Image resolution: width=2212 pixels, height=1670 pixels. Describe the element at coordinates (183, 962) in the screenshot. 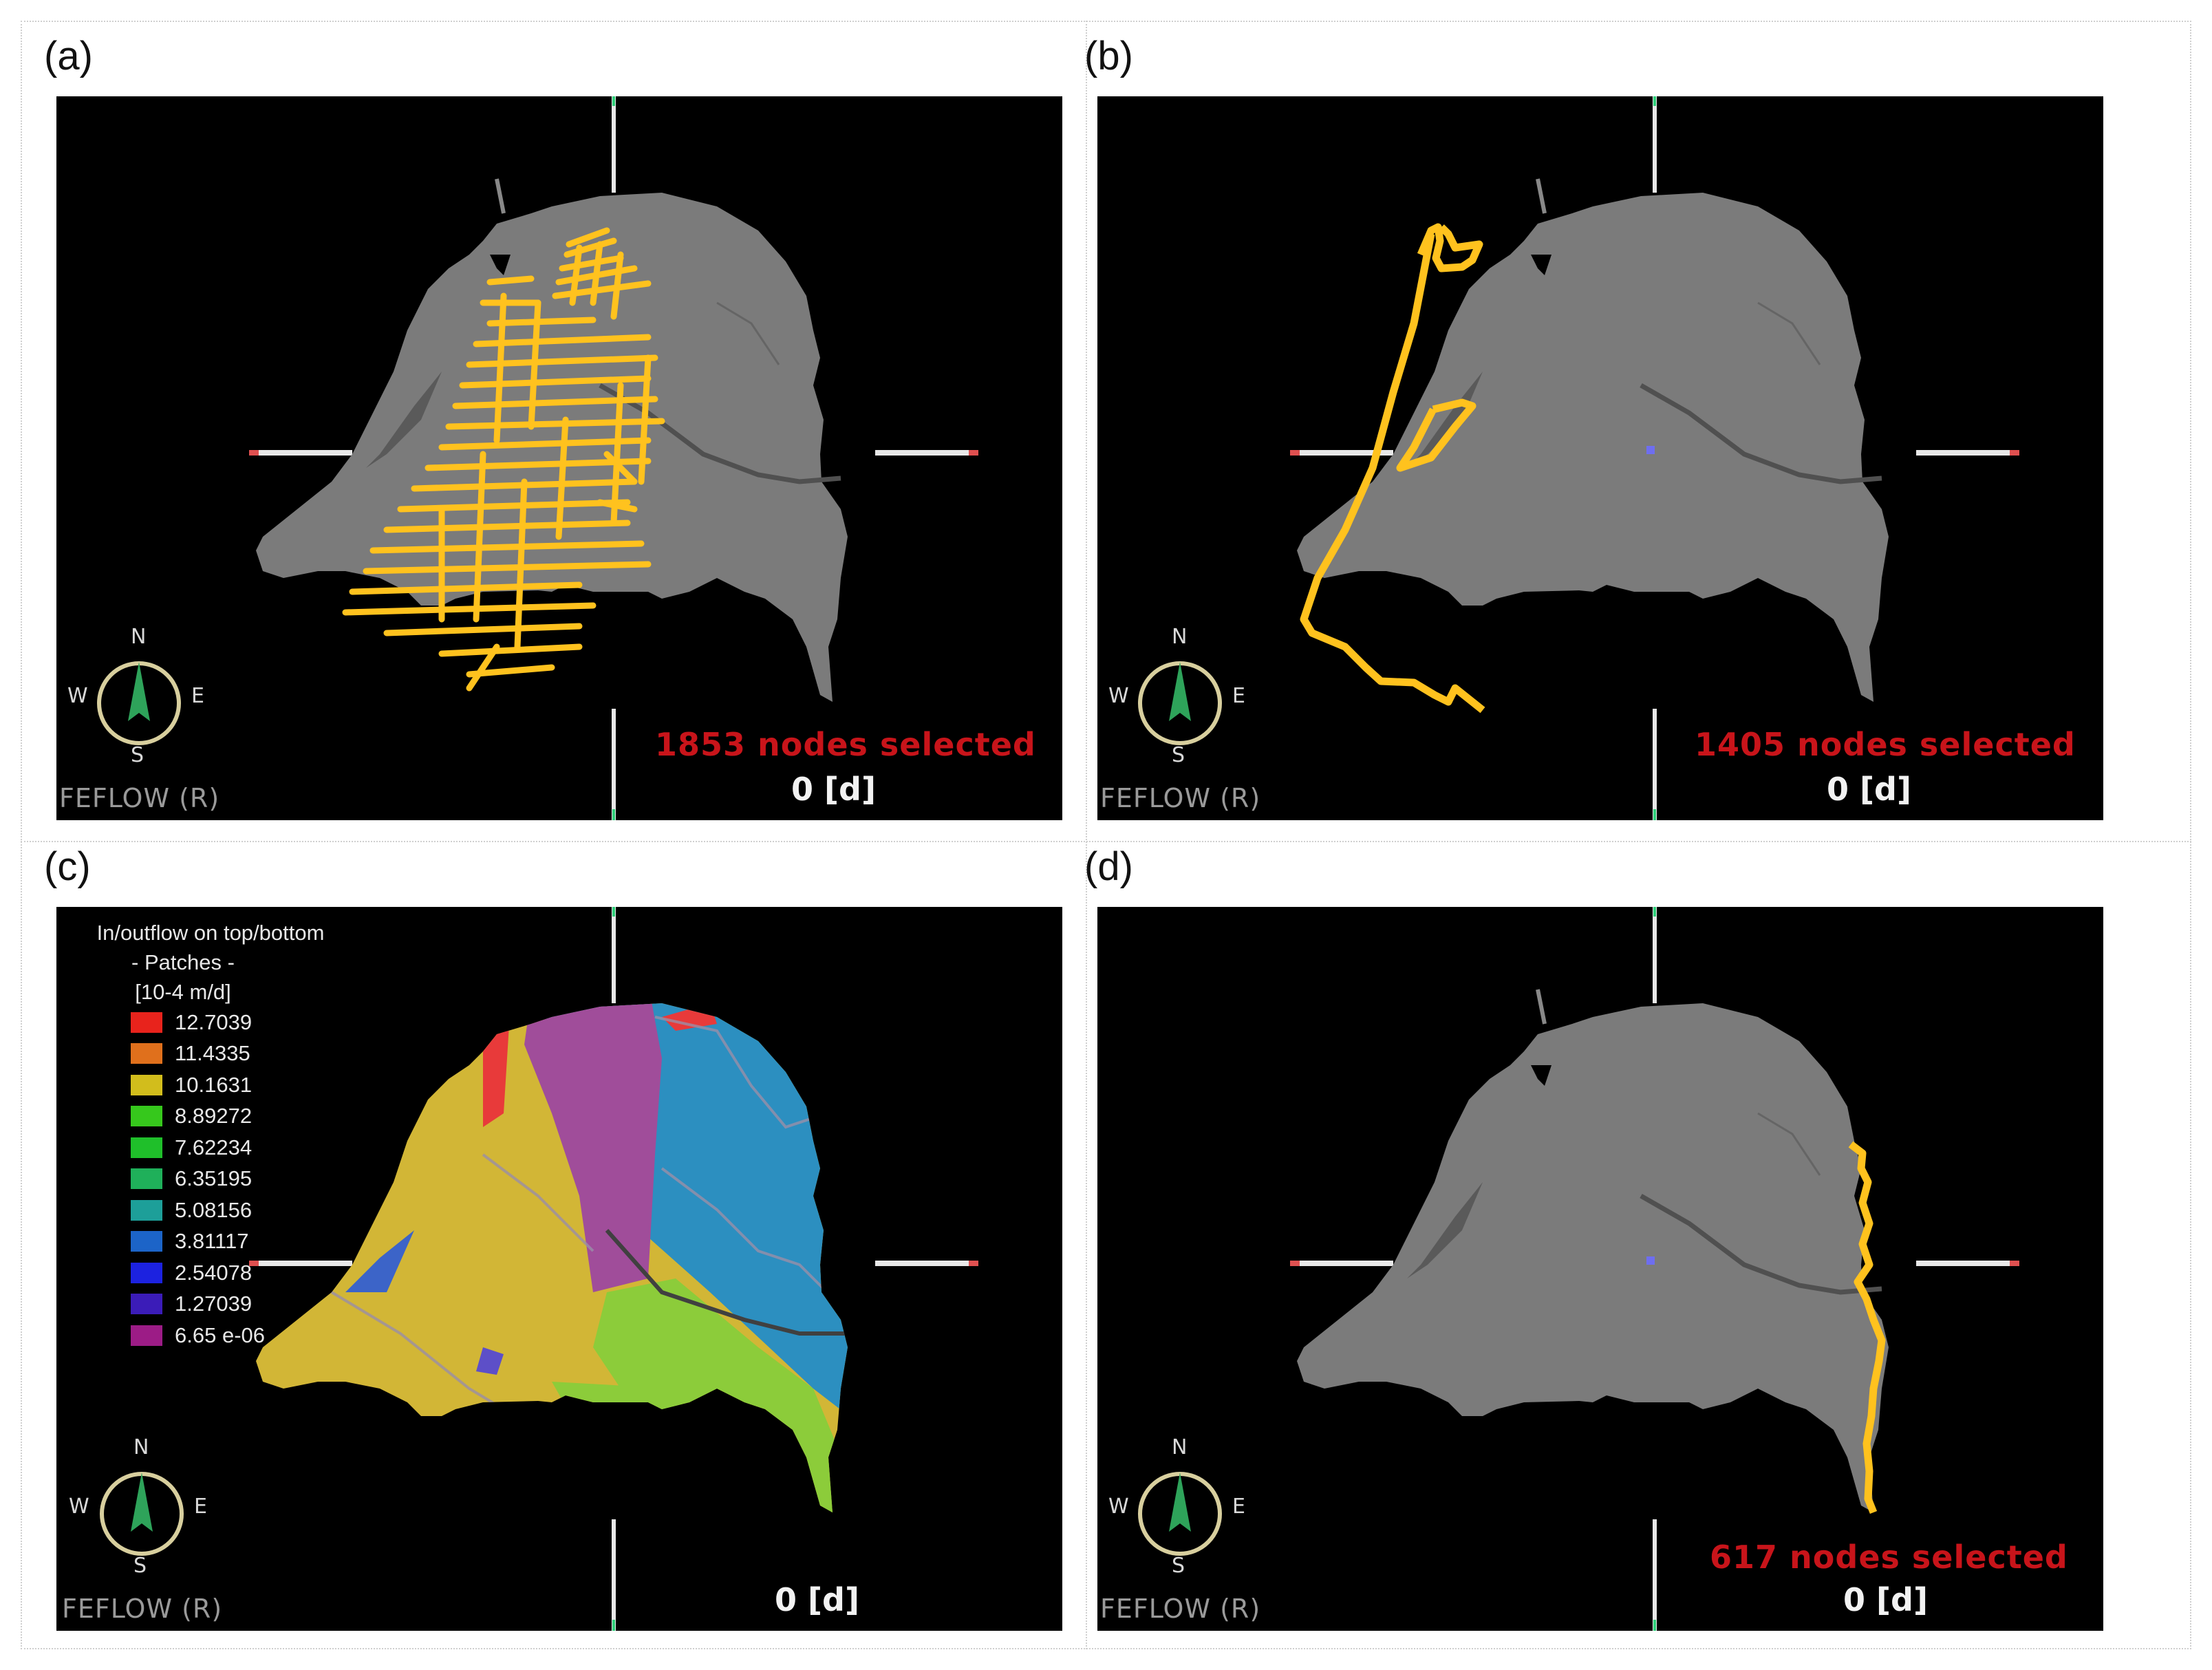

I see `legend-subtitle: - Patches -` at that location.